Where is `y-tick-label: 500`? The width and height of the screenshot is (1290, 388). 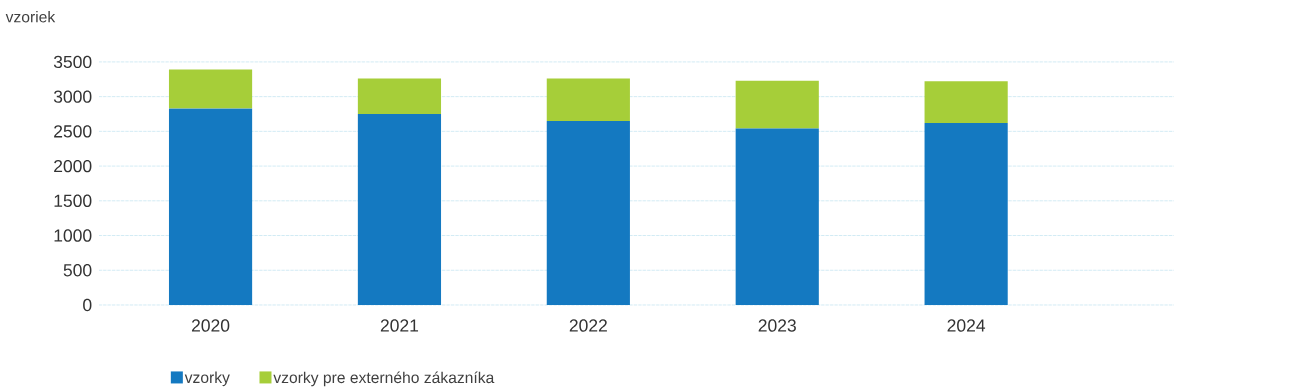
y-tick-label: 500 is located at coordinates (77, 270).